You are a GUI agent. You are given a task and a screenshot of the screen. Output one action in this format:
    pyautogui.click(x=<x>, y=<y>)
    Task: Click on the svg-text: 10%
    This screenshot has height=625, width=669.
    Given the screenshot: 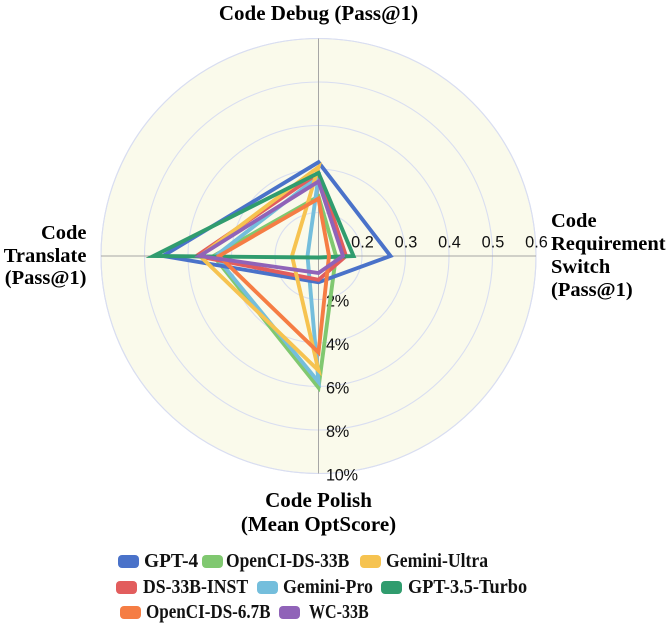 What is the action you would take?
    pyautogui.click(x=342, y=476)
    